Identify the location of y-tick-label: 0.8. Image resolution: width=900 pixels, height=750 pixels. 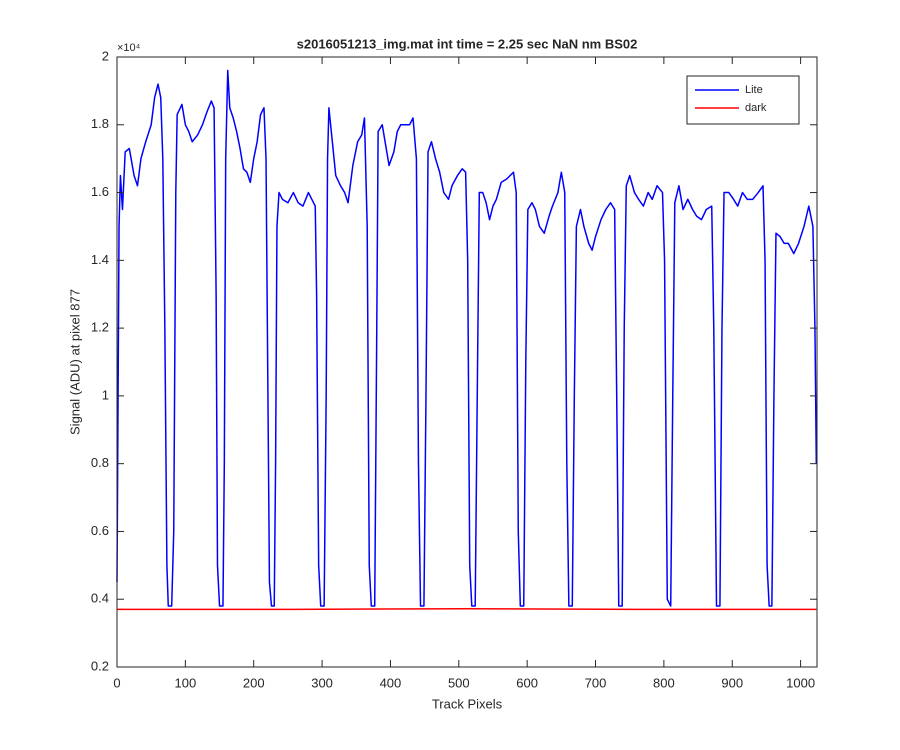
(100, 462).